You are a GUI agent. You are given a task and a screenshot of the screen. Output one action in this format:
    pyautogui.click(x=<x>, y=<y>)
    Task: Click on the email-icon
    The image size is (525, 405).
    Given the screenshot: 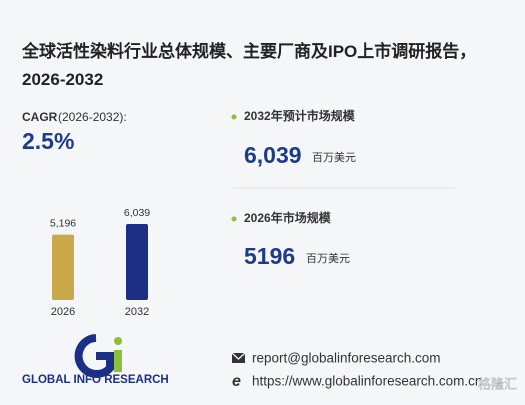 What is the action you would take?
    pyautogui.click(x=238, y=358)
    